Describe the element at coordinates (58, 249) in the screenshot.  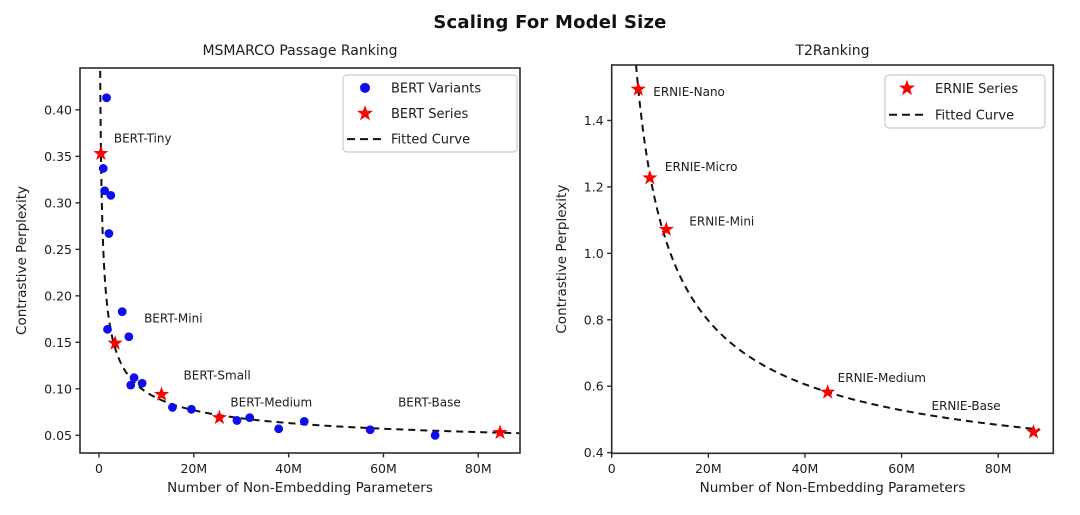
I see `y-tick-label: 0.25` at that location.